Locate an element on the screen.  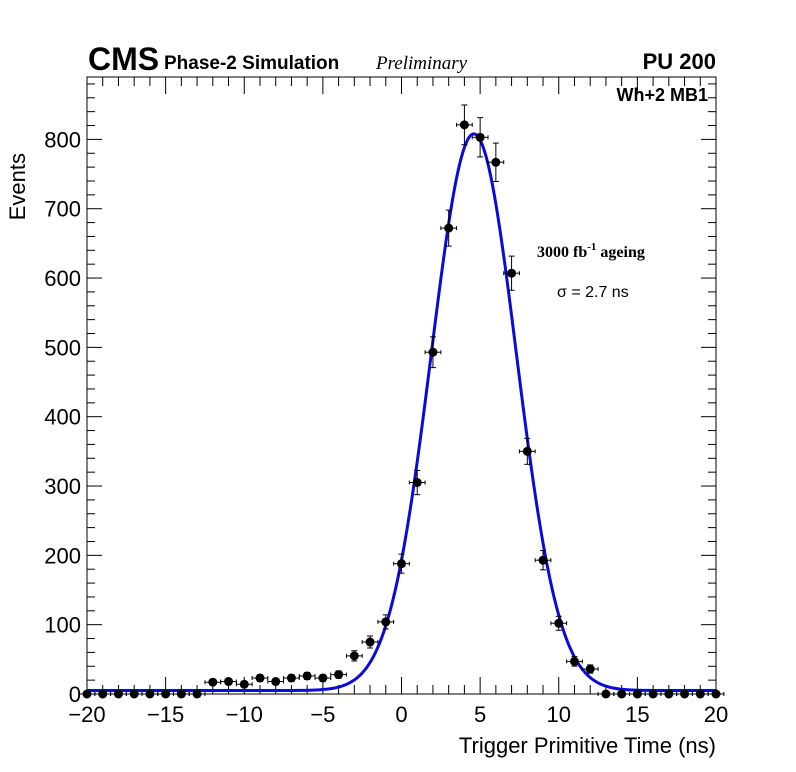
y-tick-label: 200 is located at coordinates (62, 555).